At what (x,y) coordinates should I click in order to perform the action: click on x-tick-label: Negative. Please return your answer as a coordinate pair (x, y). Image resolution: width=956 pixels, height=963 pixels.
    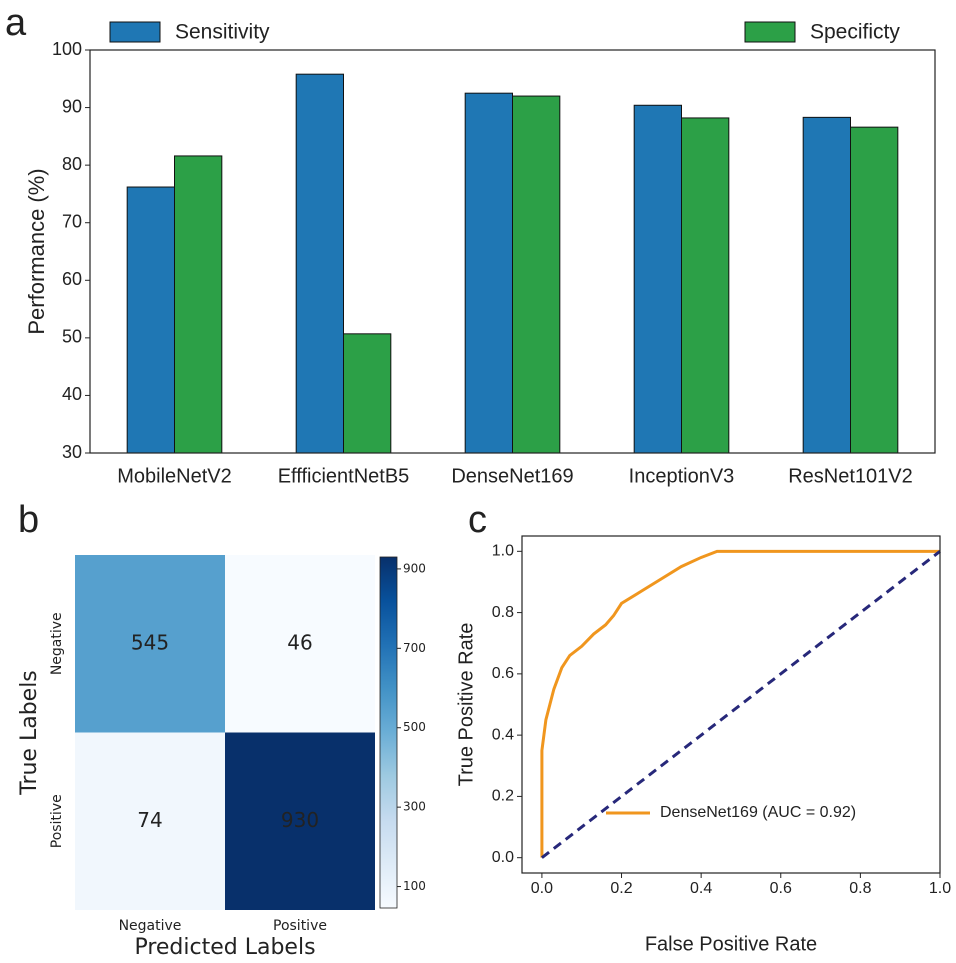
    Looking at the image, I should click on (150, 926).